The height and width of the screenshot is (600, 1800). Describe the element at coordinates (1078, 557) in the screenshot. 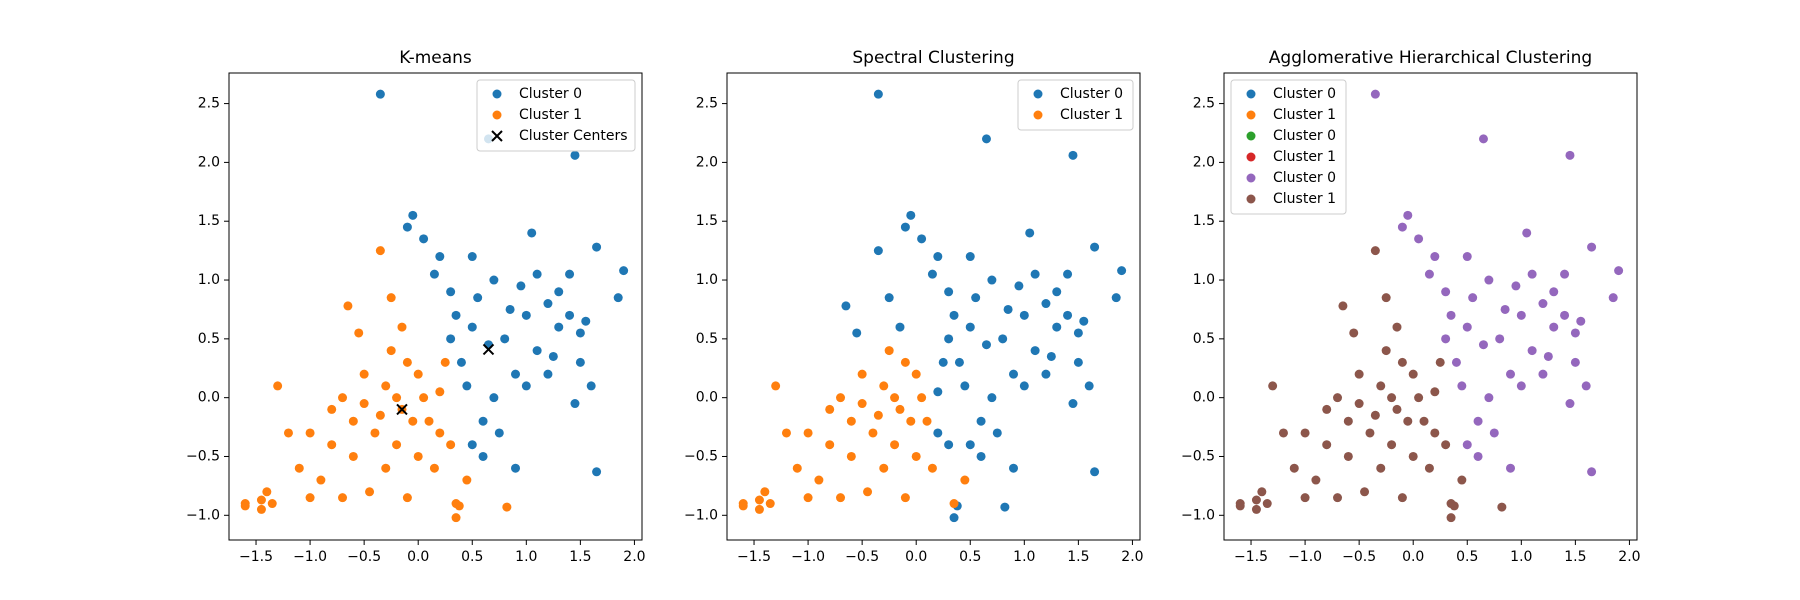

I see `x-tick-label: 1.5` at that location.